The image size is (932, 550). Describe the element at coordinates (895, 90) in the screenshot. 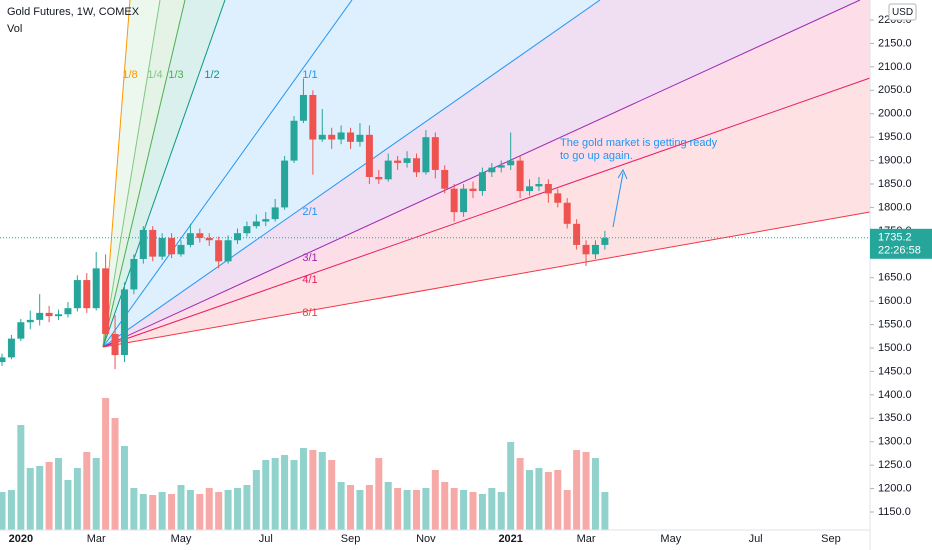

I see `y-tick-label: 2050.0` at that location.